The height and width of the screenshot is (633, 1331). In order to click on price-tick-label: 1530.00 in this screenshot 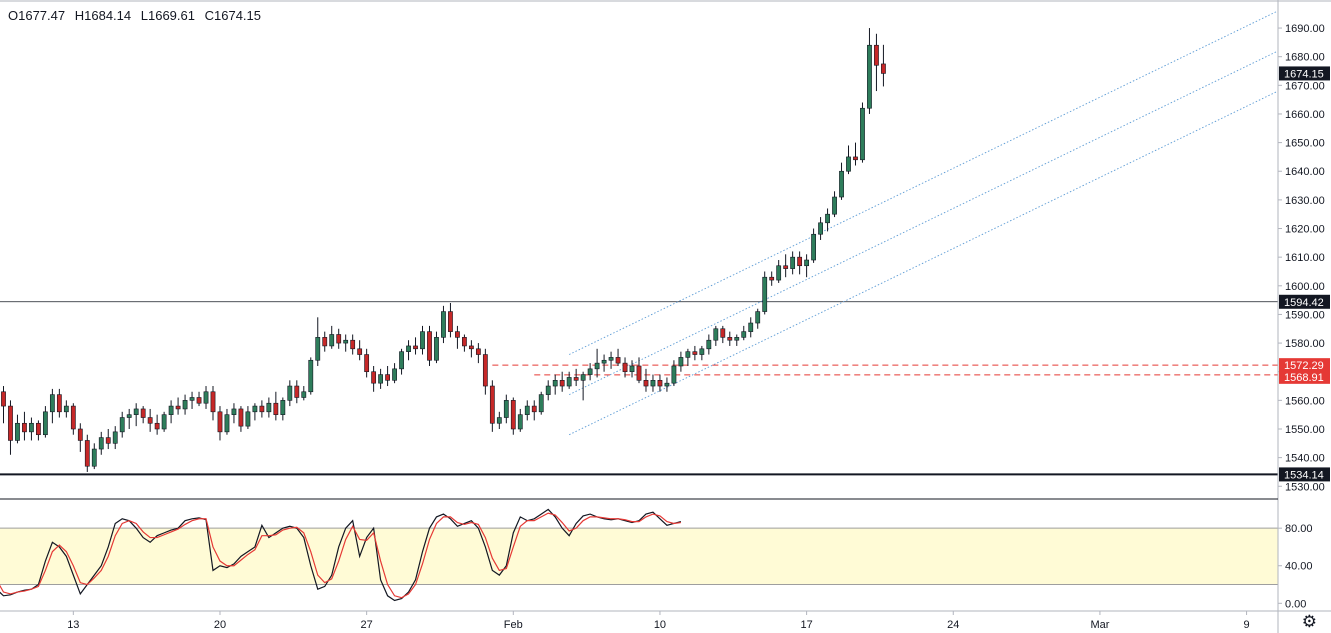, I will do `click(1305, 487)`.